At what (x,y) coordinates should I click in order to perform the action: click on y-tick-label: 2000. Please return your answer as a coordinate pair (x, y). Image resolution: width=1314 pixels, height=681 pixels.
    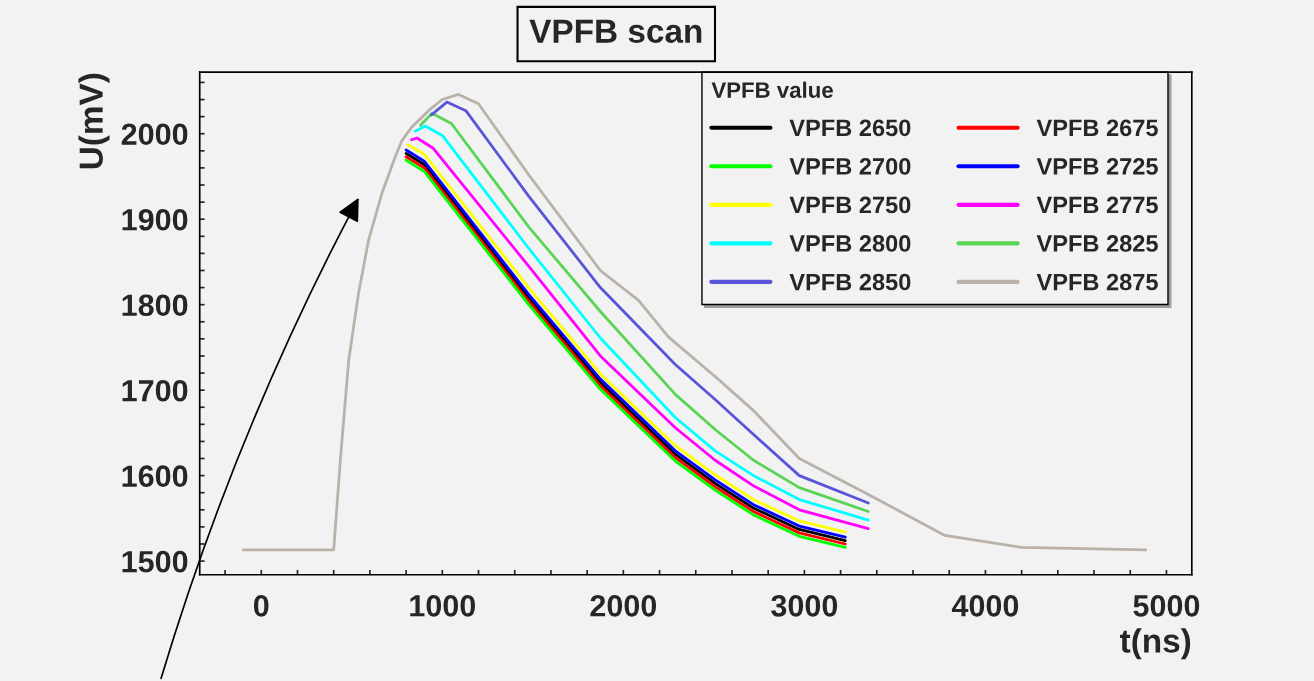
    Looking at the image, I should click on (154, 134).